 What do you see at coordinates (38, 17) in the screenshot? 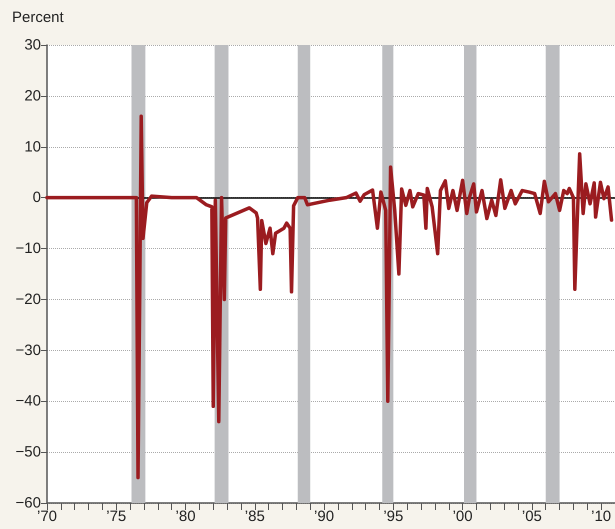
I see `y-axis-title: Percent` at bounding box center [38, 17].